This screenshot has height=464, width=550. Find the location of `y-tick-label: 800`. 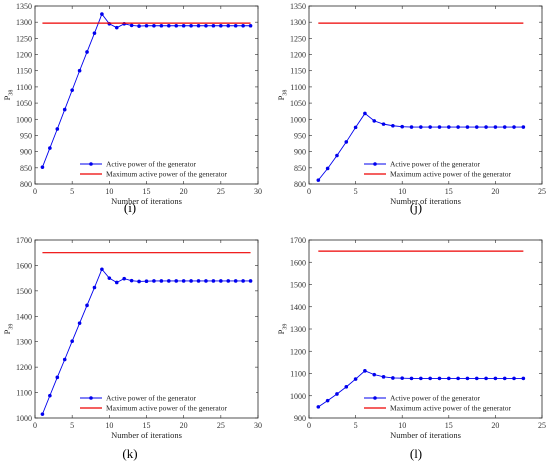

y-tick-label: 800 is located at coordinates (26, 184).